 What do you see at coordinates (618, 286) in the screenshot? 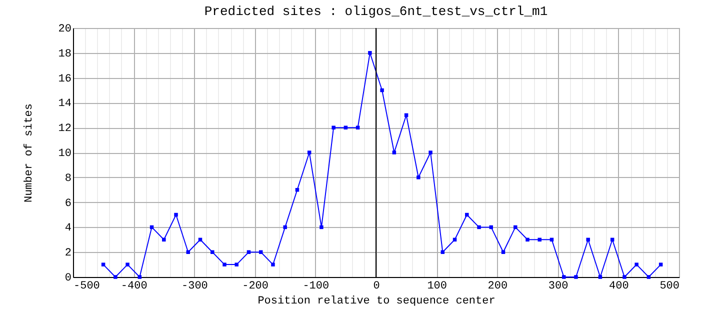
I see `x-tick-label: 400` at bounding box center [618, 286].